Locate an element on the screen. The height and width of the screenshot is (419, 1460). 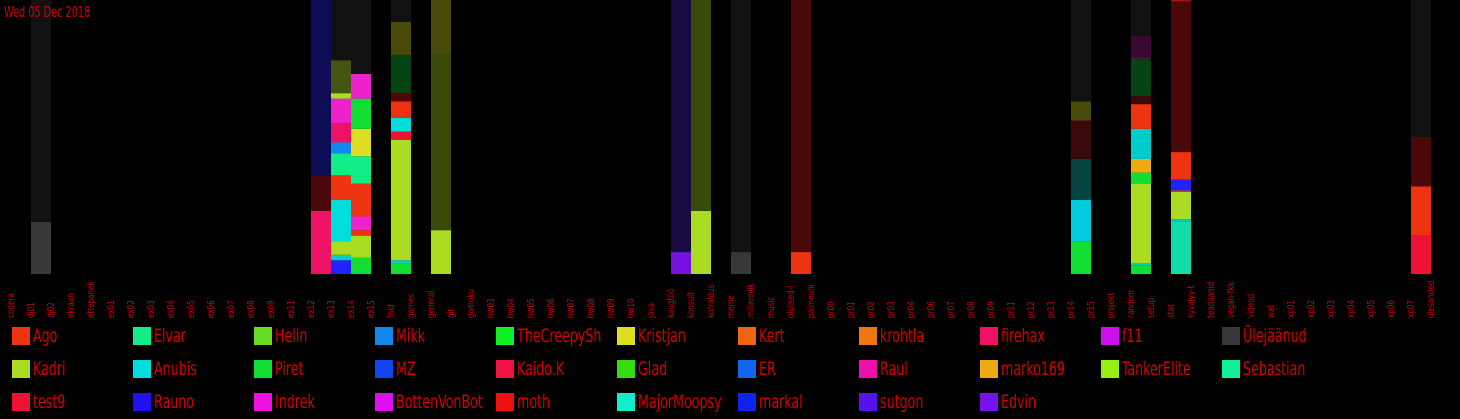
x-tick-label: pr13 is located at coordinates (1051, 309).